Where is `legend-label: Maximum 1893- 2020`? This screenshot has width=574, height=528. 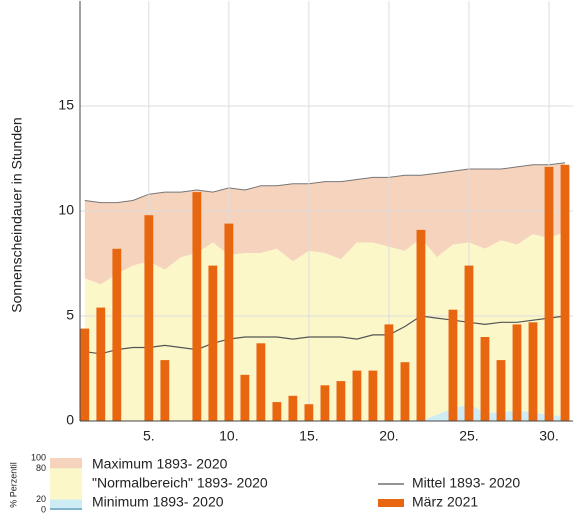
legend-label: Maximum 1893- 2020 is located at coordinates (160, 464).